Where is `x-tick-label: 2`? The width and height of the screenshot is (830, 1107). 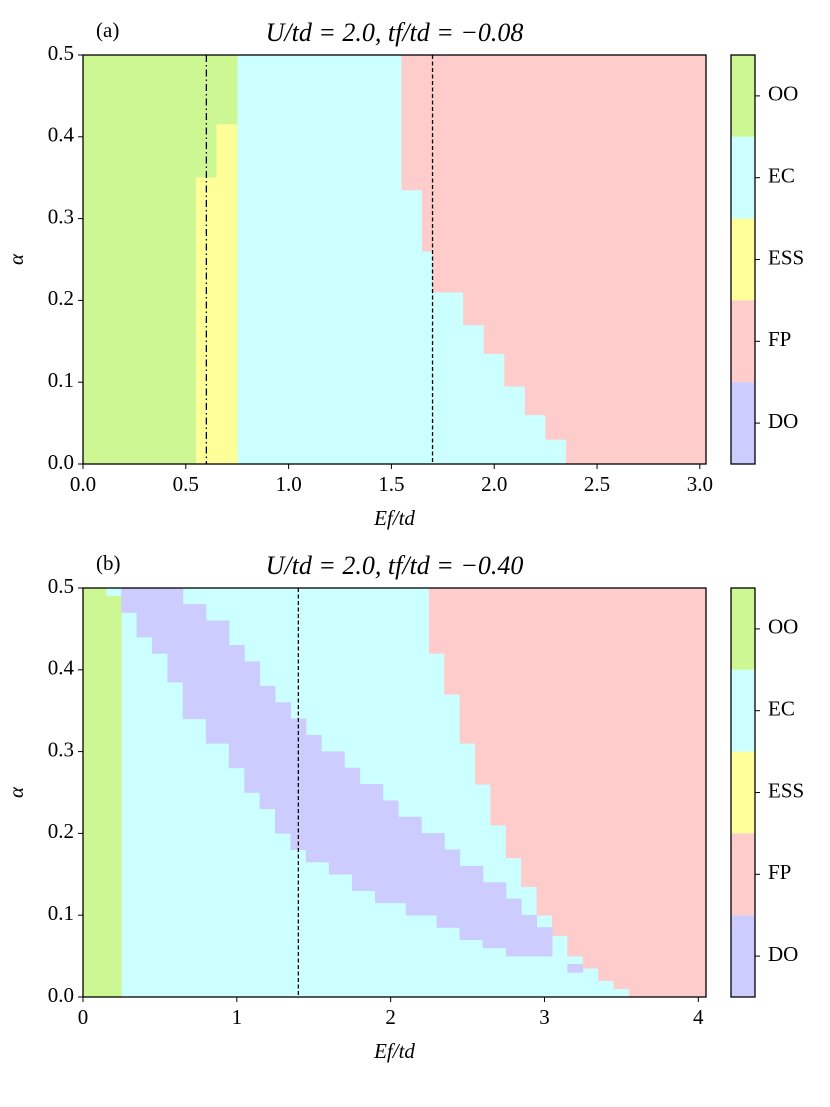
x-tick-label: 2 is located at coordinates (390, 1017).